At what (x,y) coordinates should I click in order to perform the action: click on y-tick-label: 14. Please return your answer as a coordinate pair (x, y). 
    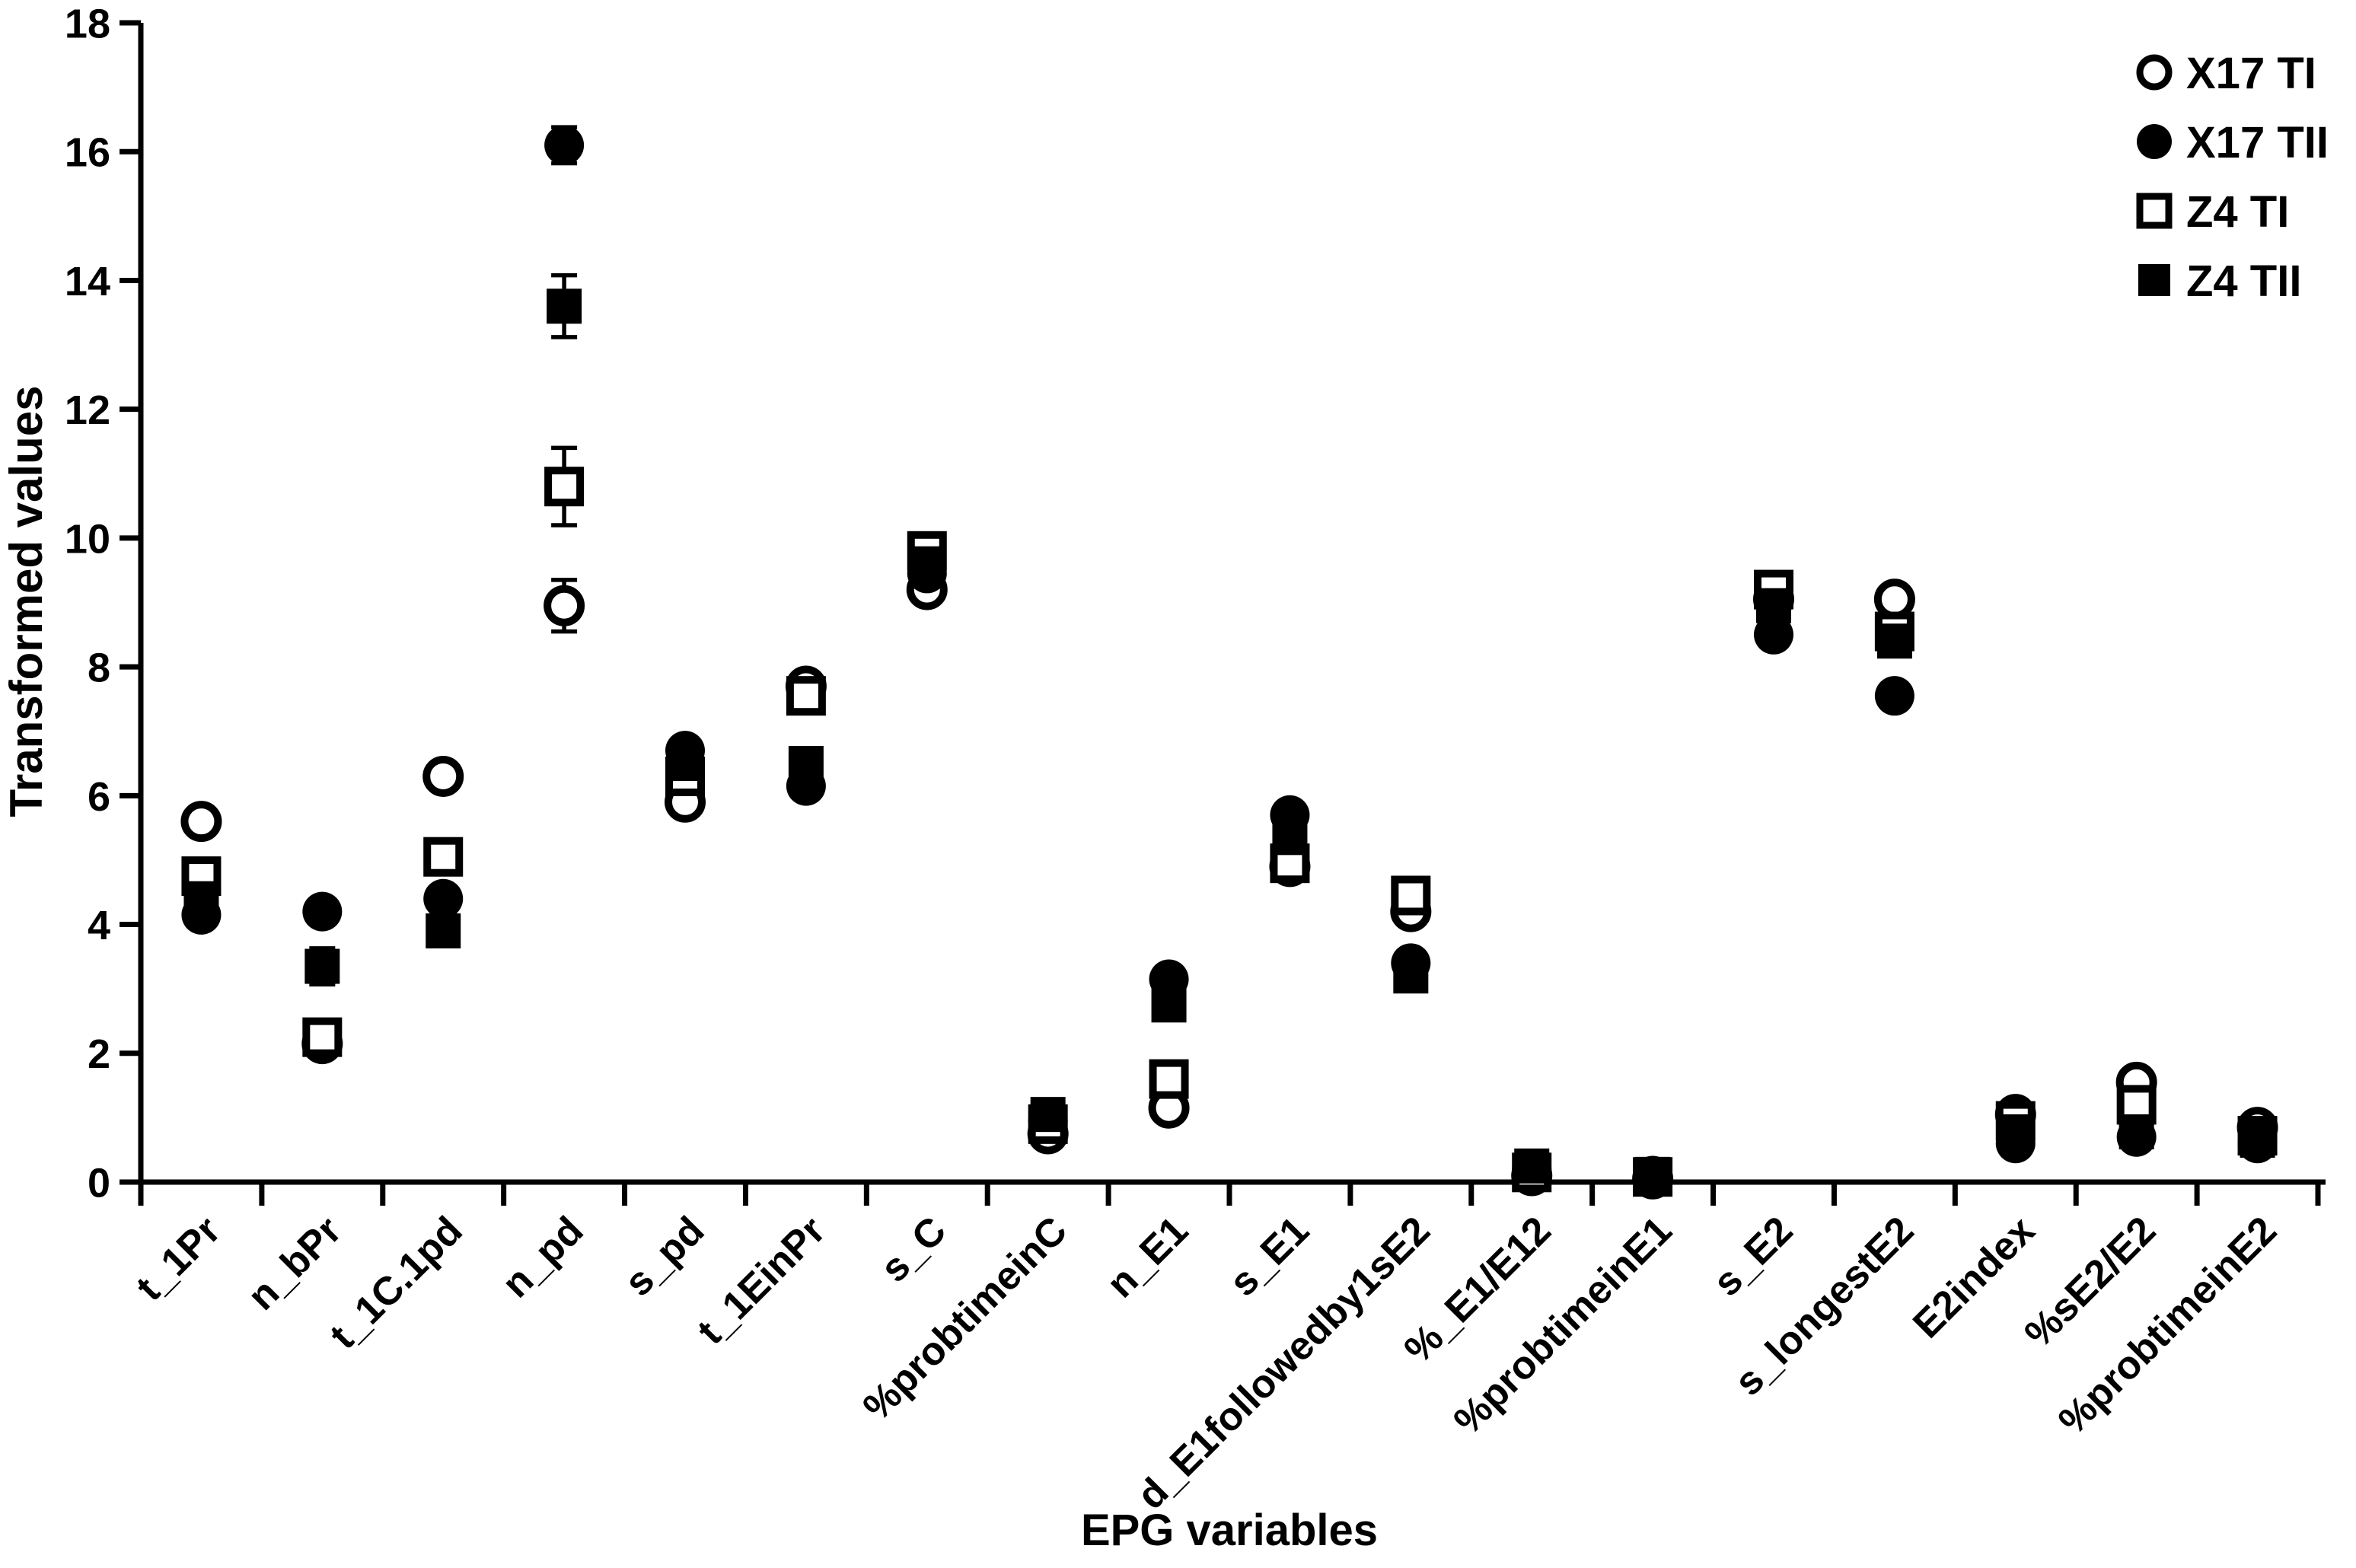
    Looking at the image, I should click on (87, 281).